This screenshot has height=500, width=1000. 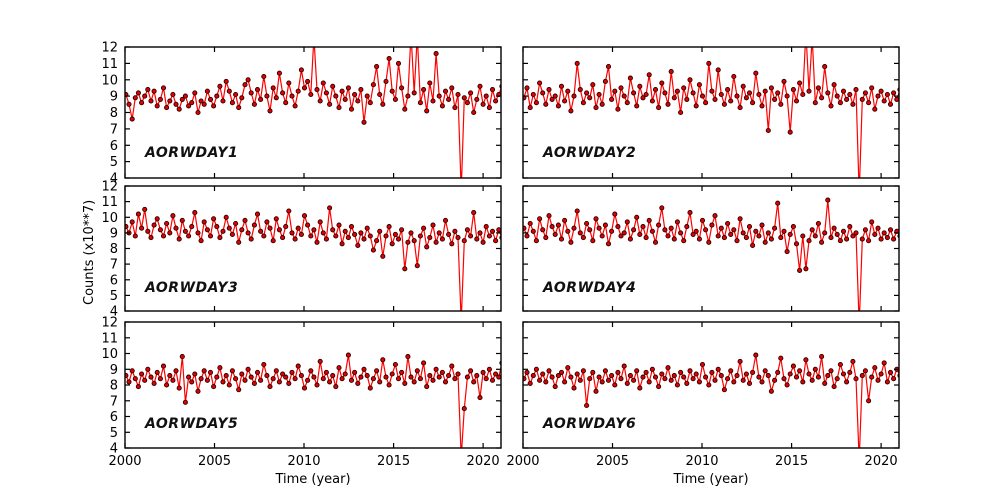 What do you see at coordinates (313, 400) in the screenshot?
I see `series-aorwday5` at bounding box center [313, 400].